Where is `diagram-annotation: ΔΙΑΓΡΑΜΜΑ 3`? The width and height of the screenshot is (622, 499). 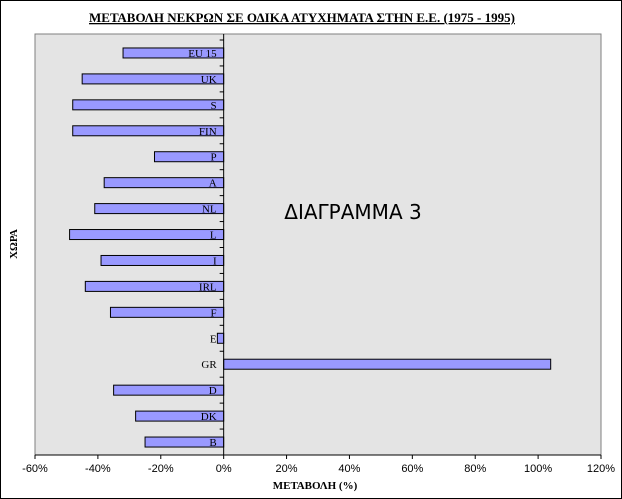 diagram-annotation: ΔΙΑΓΡΑΜΜΑ 3 is located at coordinates (352, 212).